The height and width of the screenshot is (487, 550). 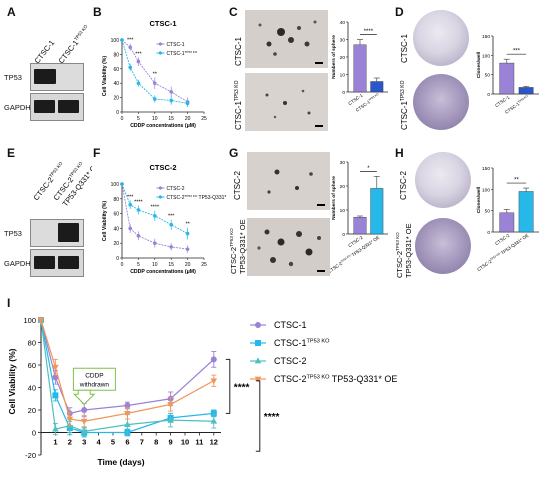 I want to click on x-tick-label: 10, so click(x=185, y=442).